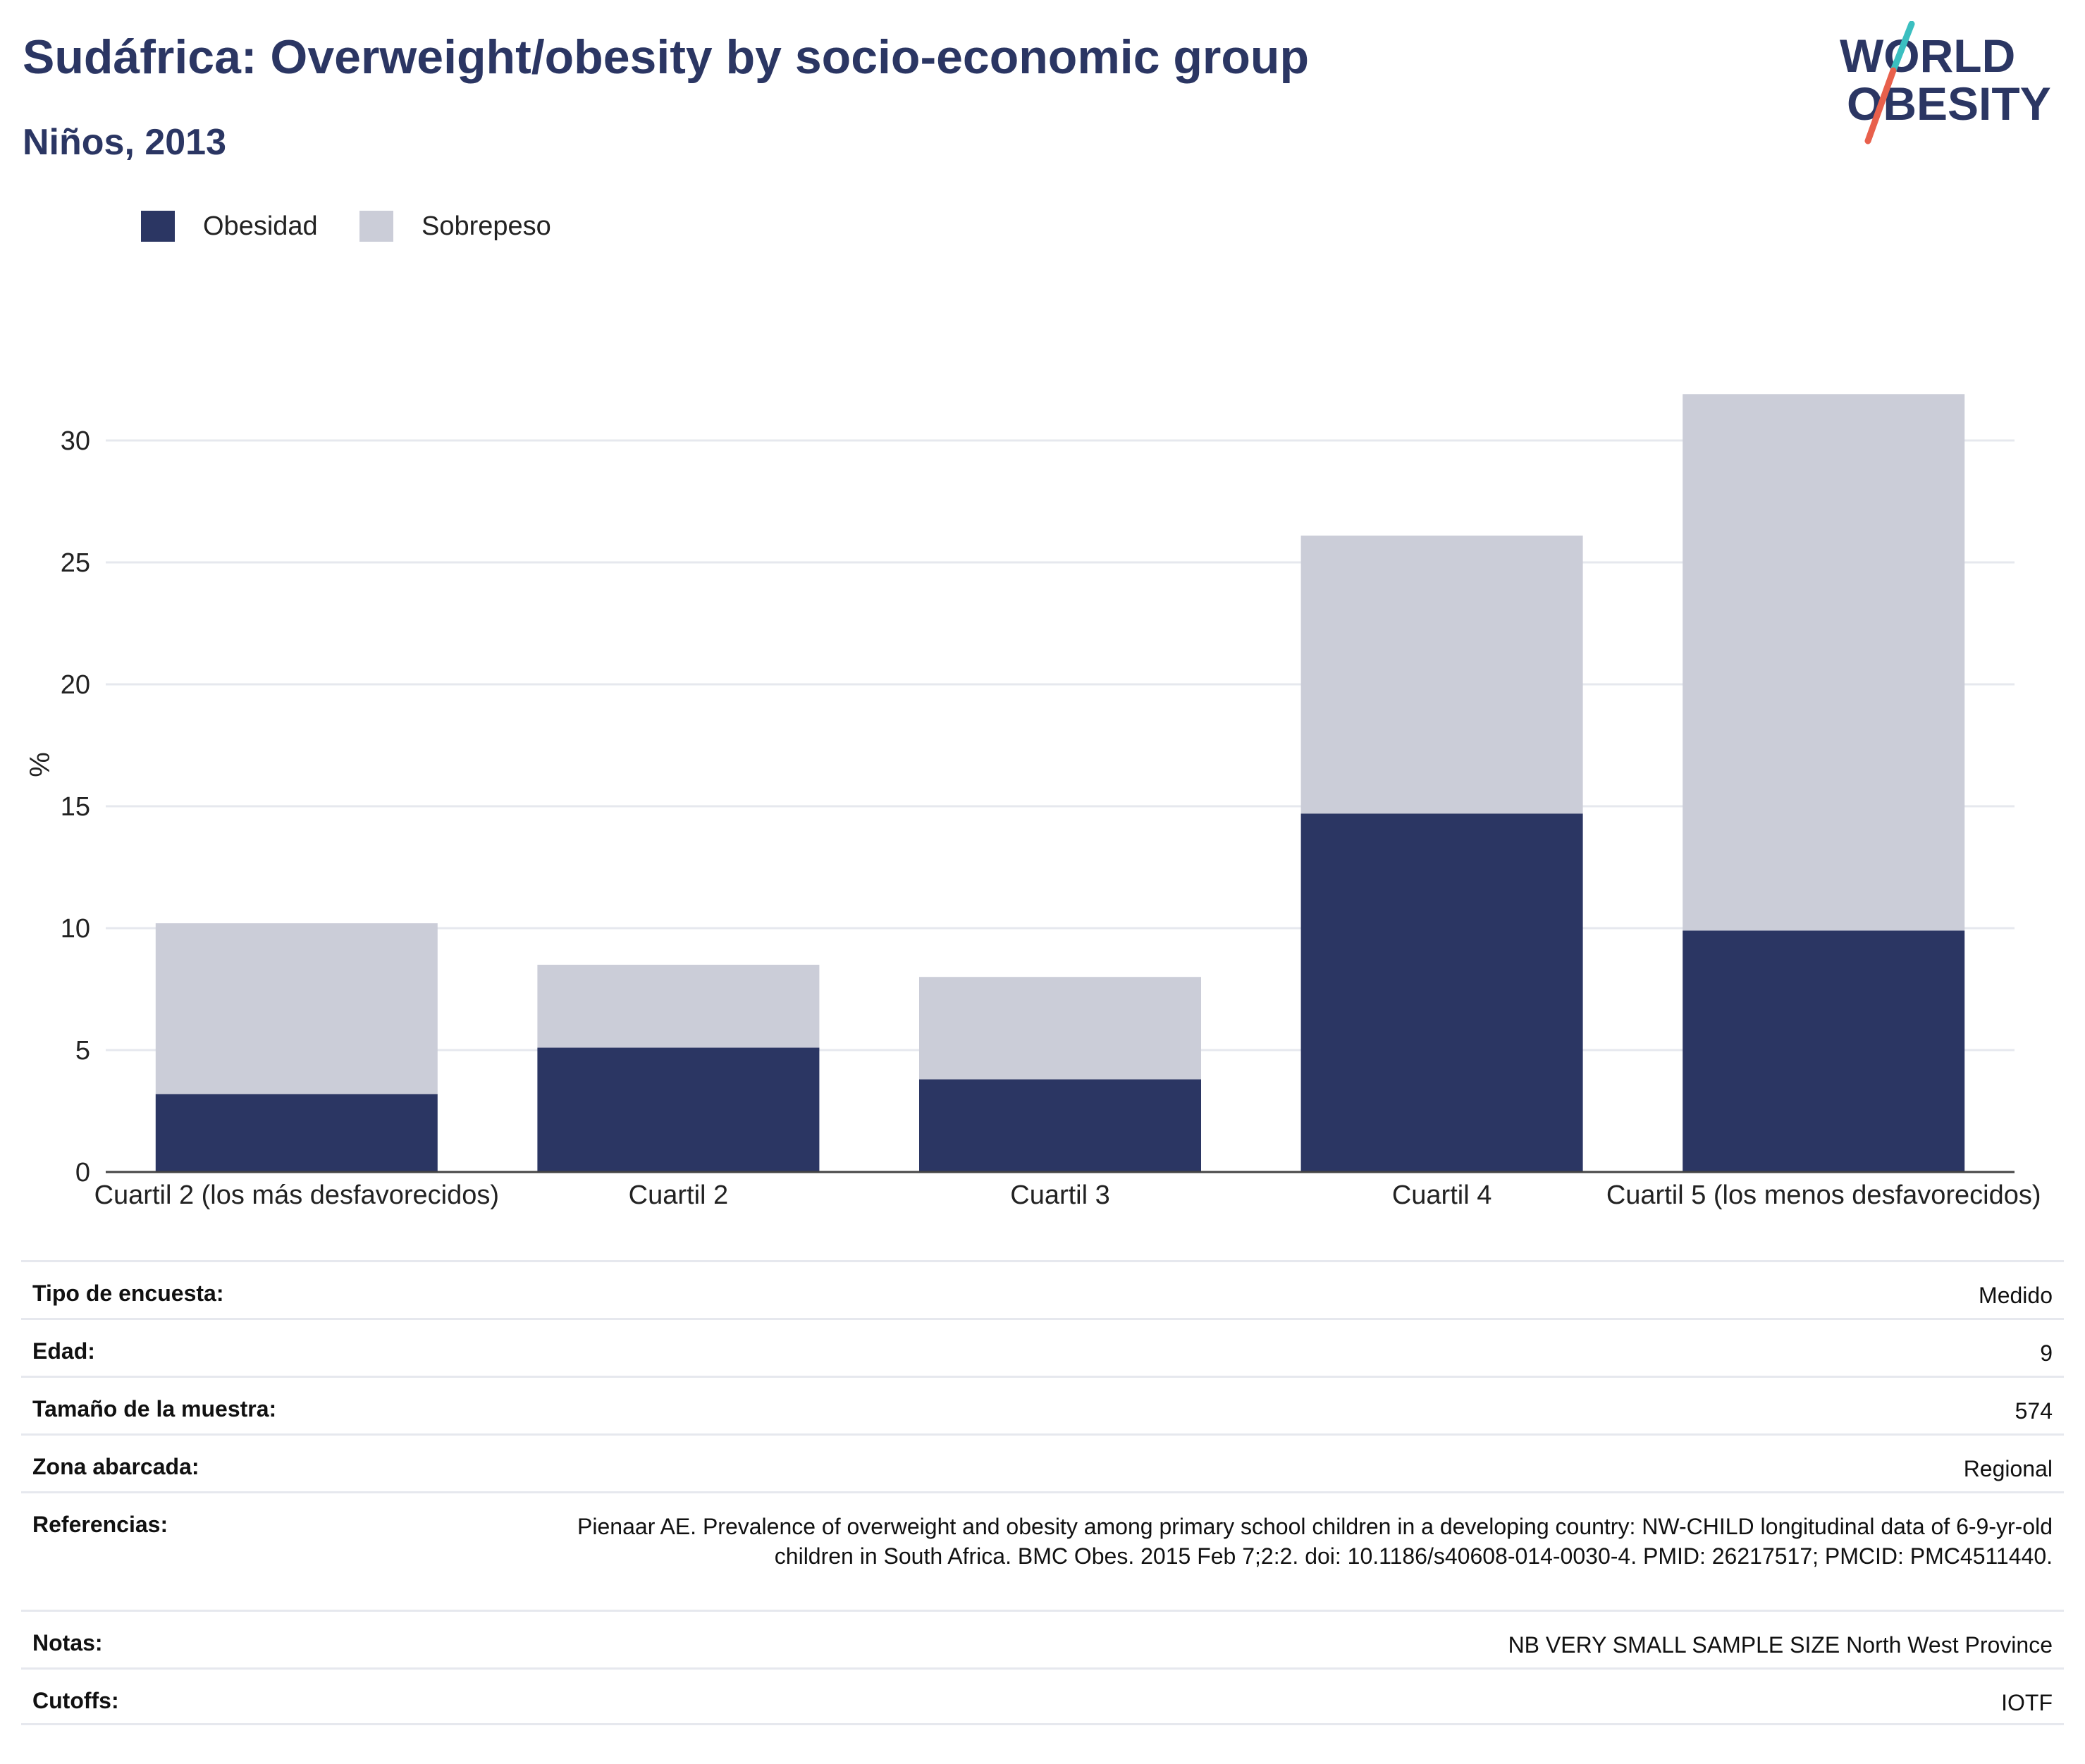 The width and height of the screenshot is (2085, 1764). I want to click on metadata-row: Edad: 9, so click(1042, 1347).